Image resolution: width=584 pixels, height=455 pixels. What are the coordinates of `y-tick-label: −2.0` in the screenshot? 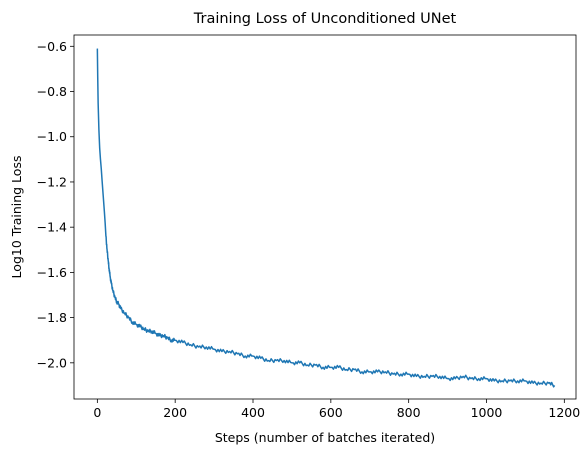 It's located at (52, 362).